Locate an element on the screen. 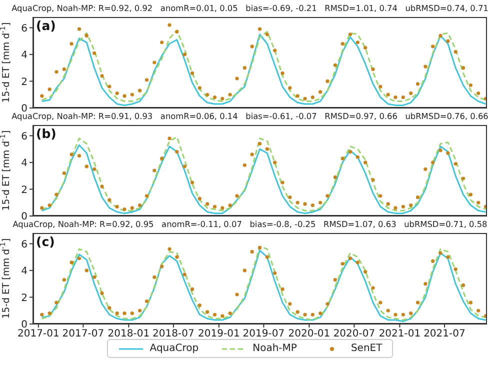  x-tick-label: 2019-01 is located at coordinates (219, 334).